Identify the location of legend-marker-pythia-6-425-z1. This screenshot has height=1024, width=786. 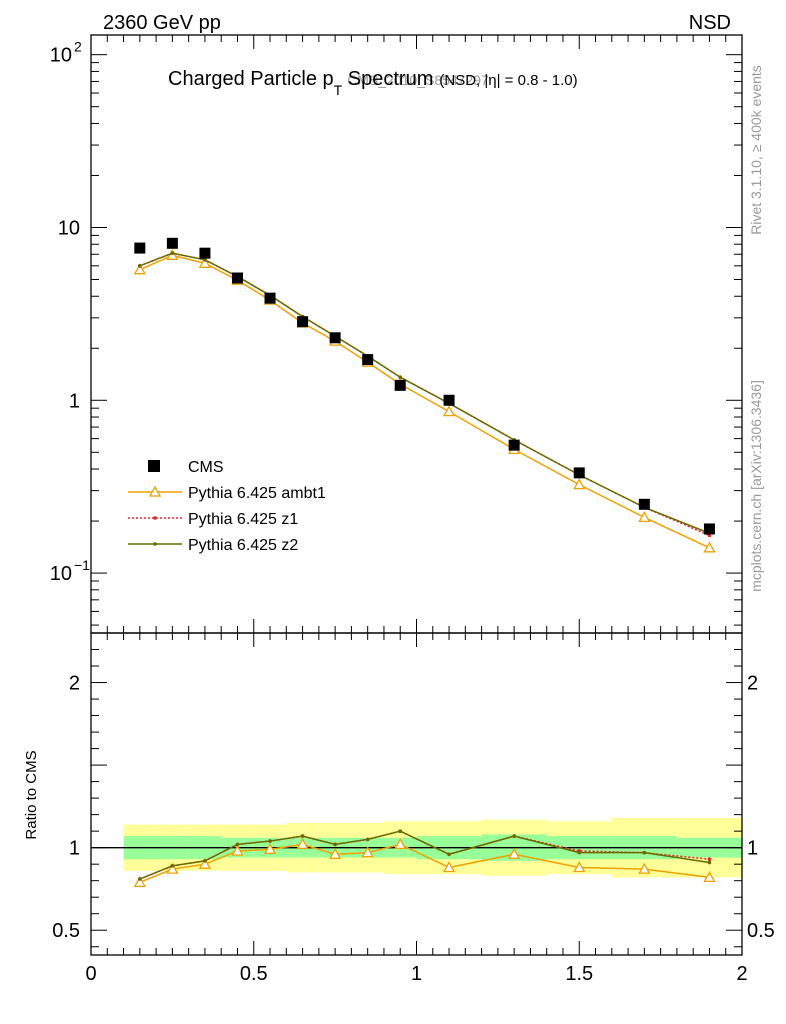
(155, 518).